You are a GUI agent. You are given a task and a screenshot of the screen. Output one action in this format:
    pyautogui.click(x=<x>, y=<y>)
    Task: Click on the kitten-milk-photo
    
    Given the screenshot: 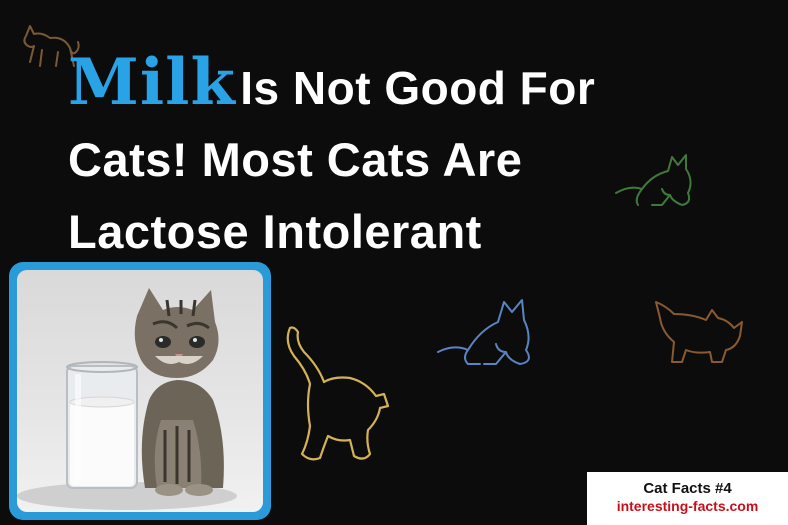 What is the action you would take?
    pyautogui.click(x=140, y=391)
    